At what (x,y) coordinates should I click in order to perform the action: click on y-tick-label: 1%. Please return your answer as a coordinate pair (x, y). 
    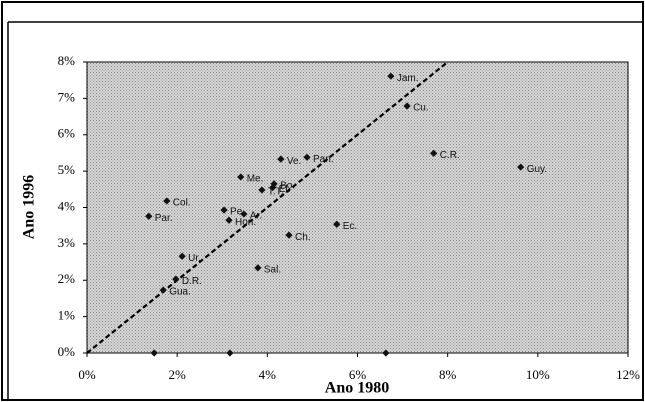
    Looking at the image, I should click on (67, 315).